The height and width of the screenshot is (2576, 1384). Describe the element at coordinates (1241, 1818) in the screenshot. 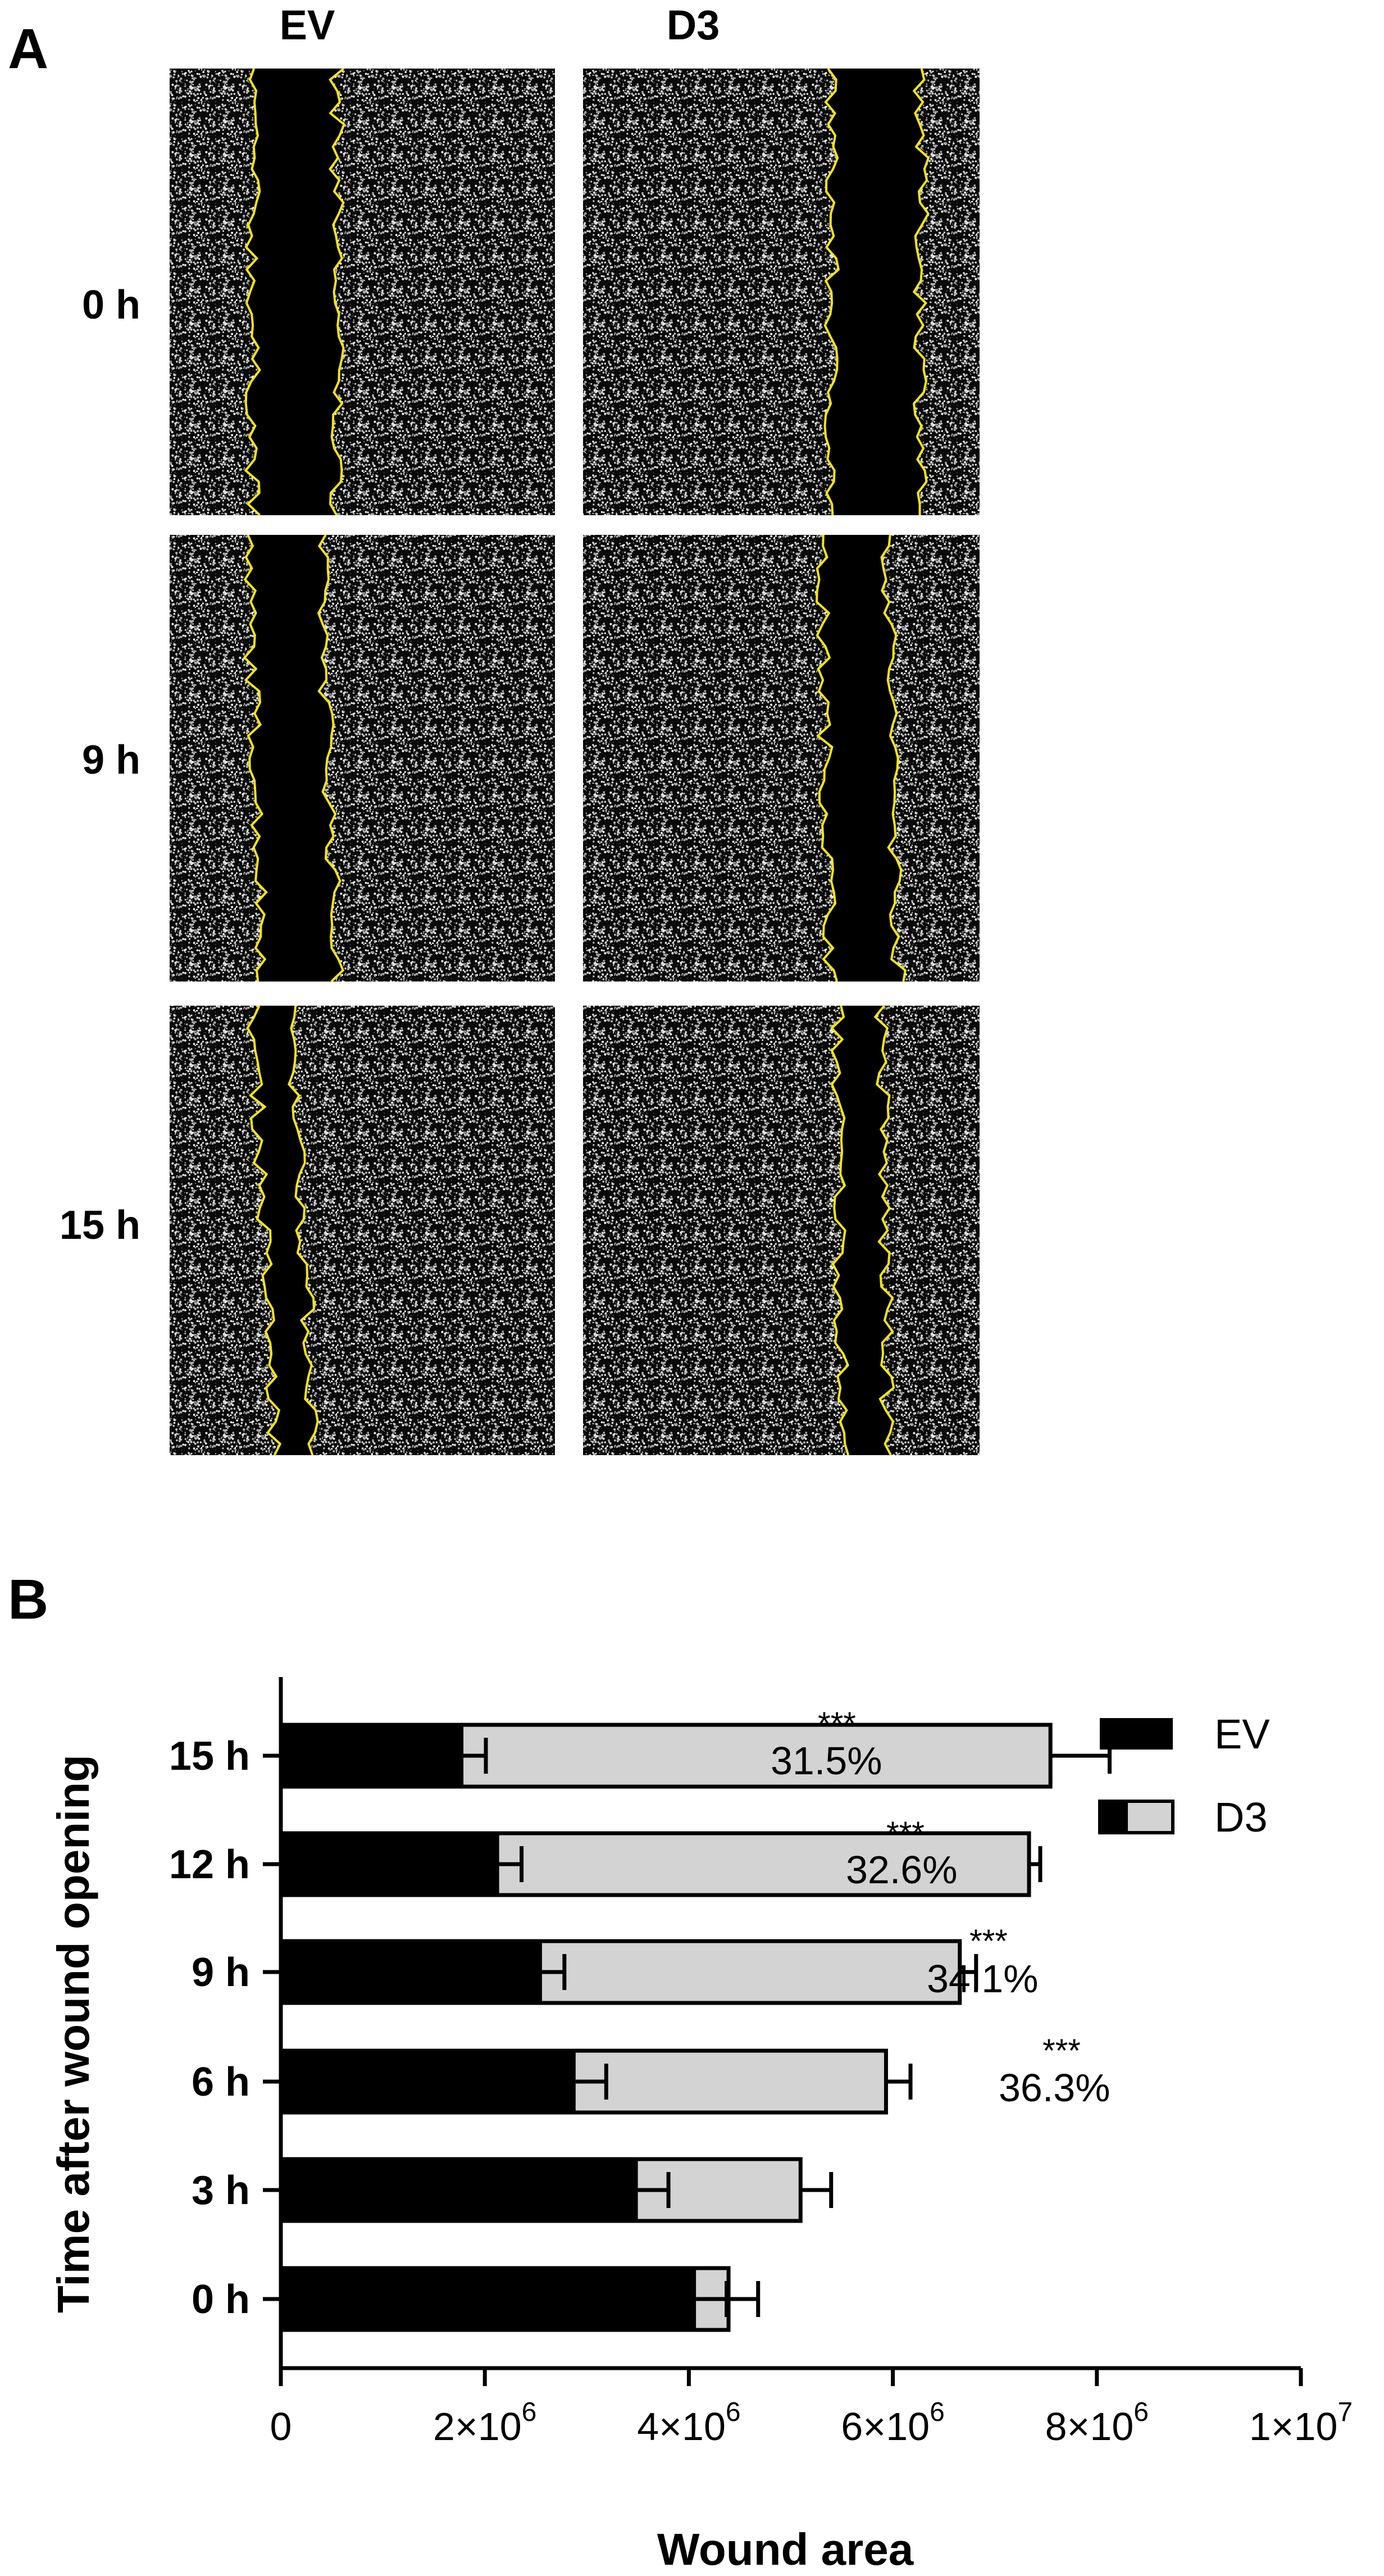

I see `legend-label-d3: D3` at that location.